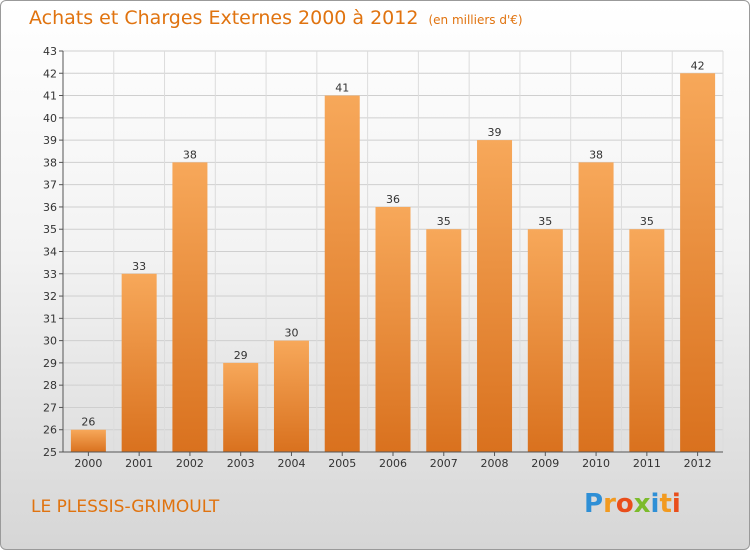  I want to click on logo-letter: r, so click(609, 504).